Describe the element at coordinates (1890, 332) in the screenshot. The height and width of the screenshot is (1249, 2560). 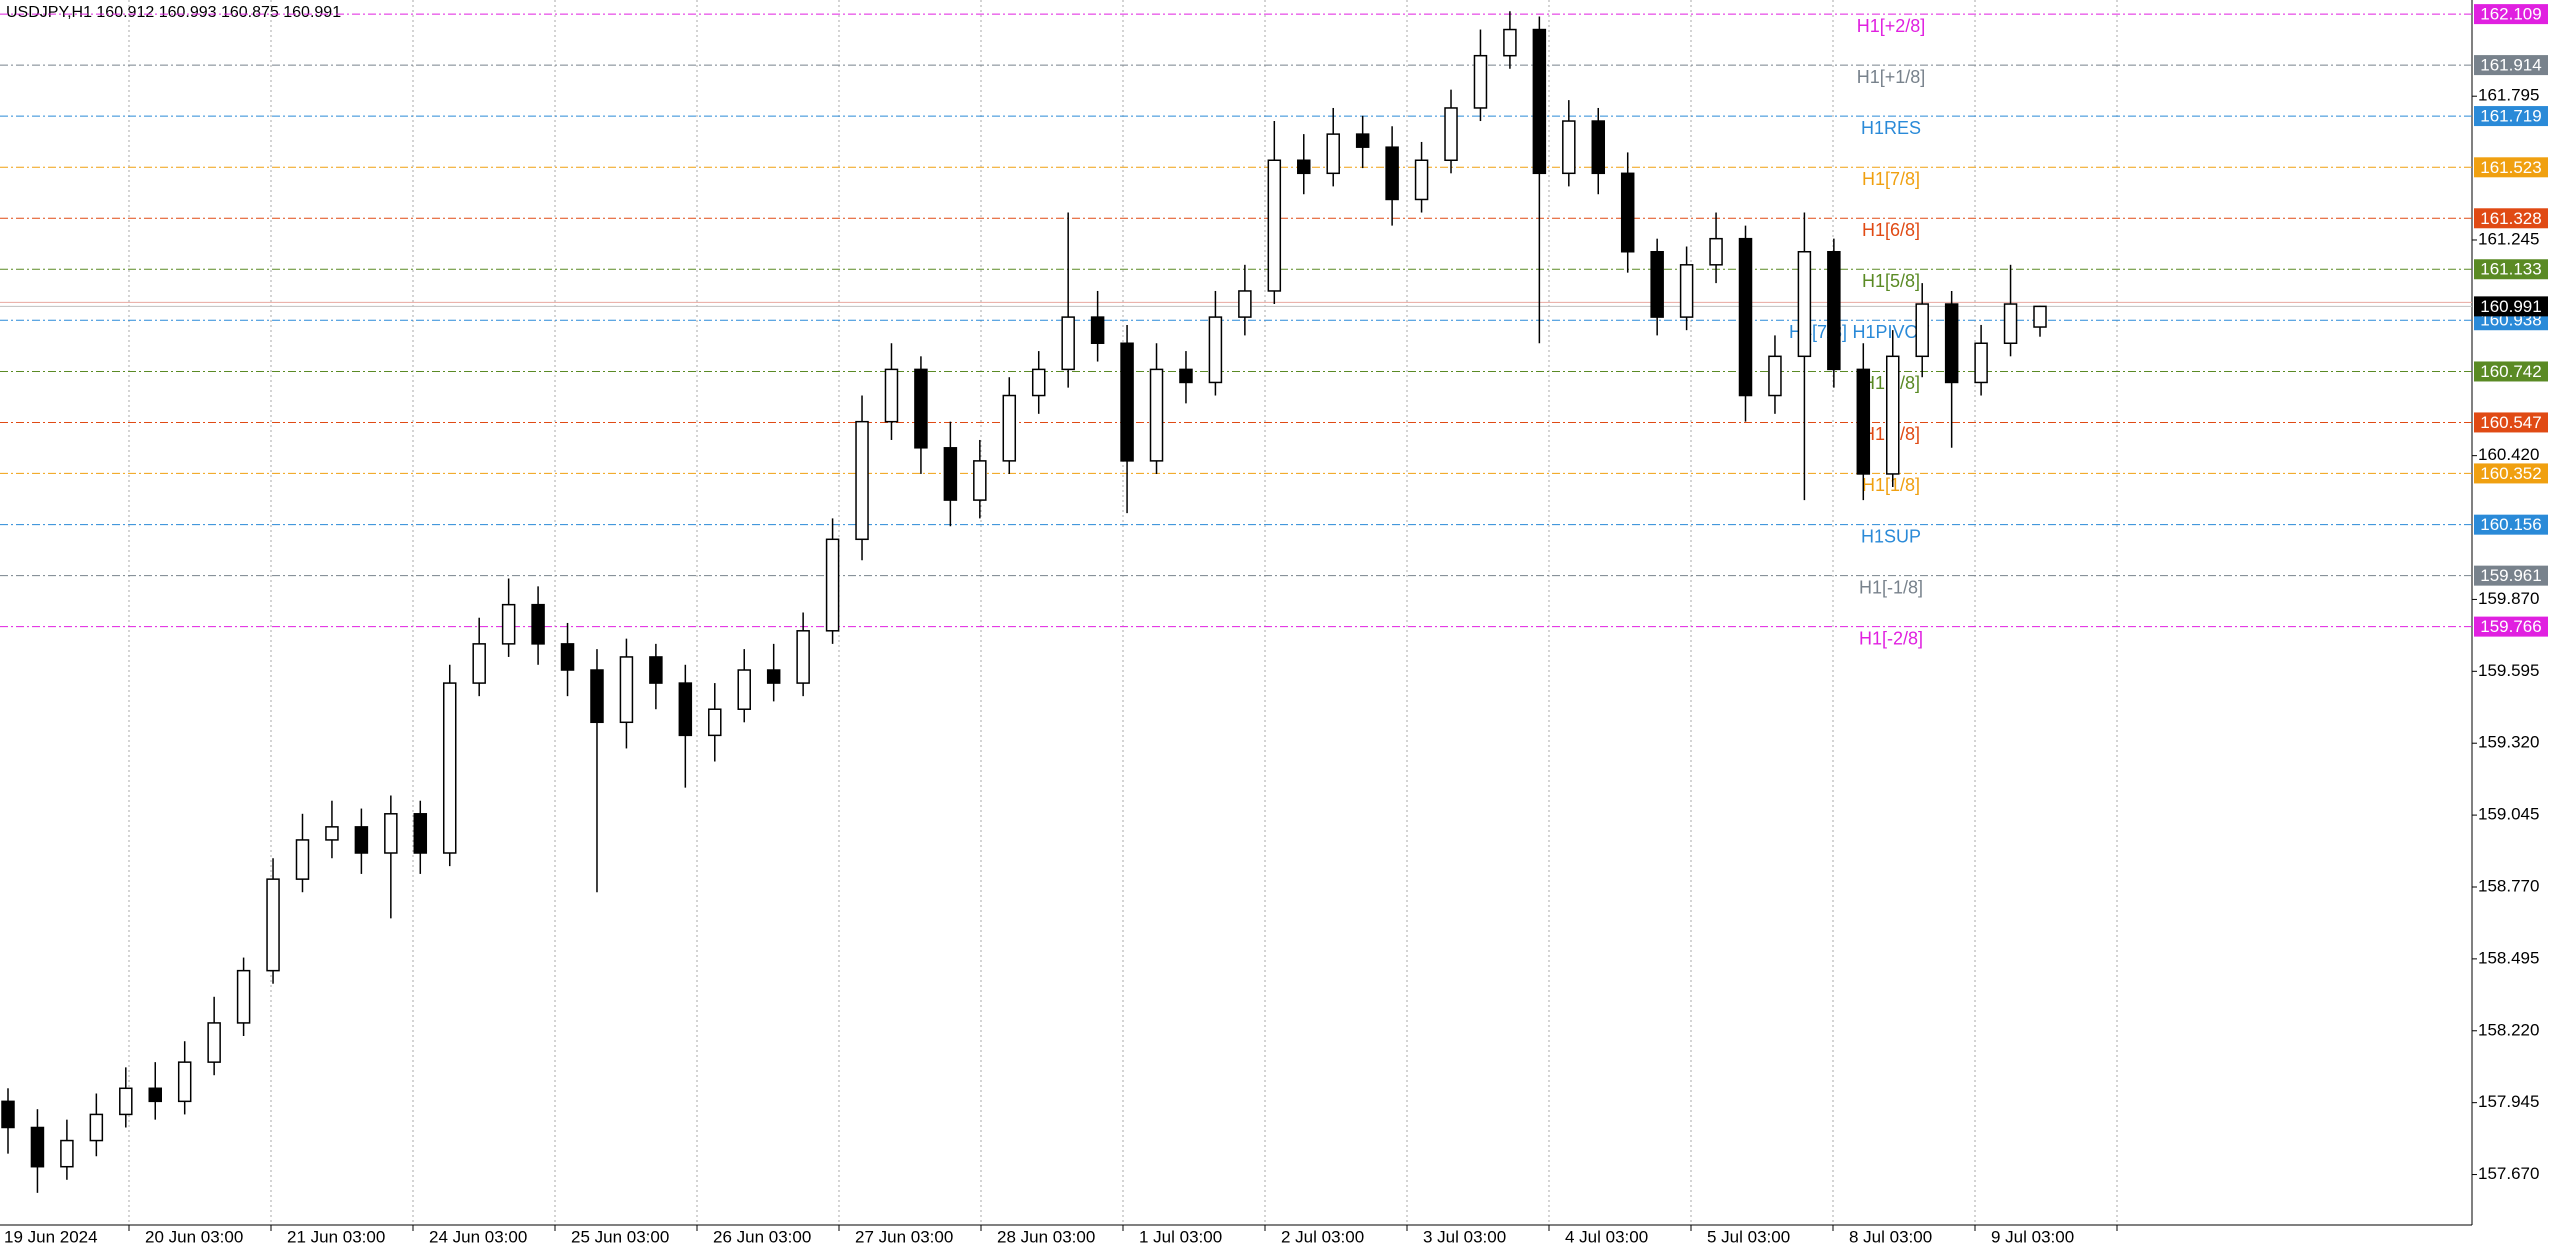
I see `level-name: H1PIVOT` at that location.